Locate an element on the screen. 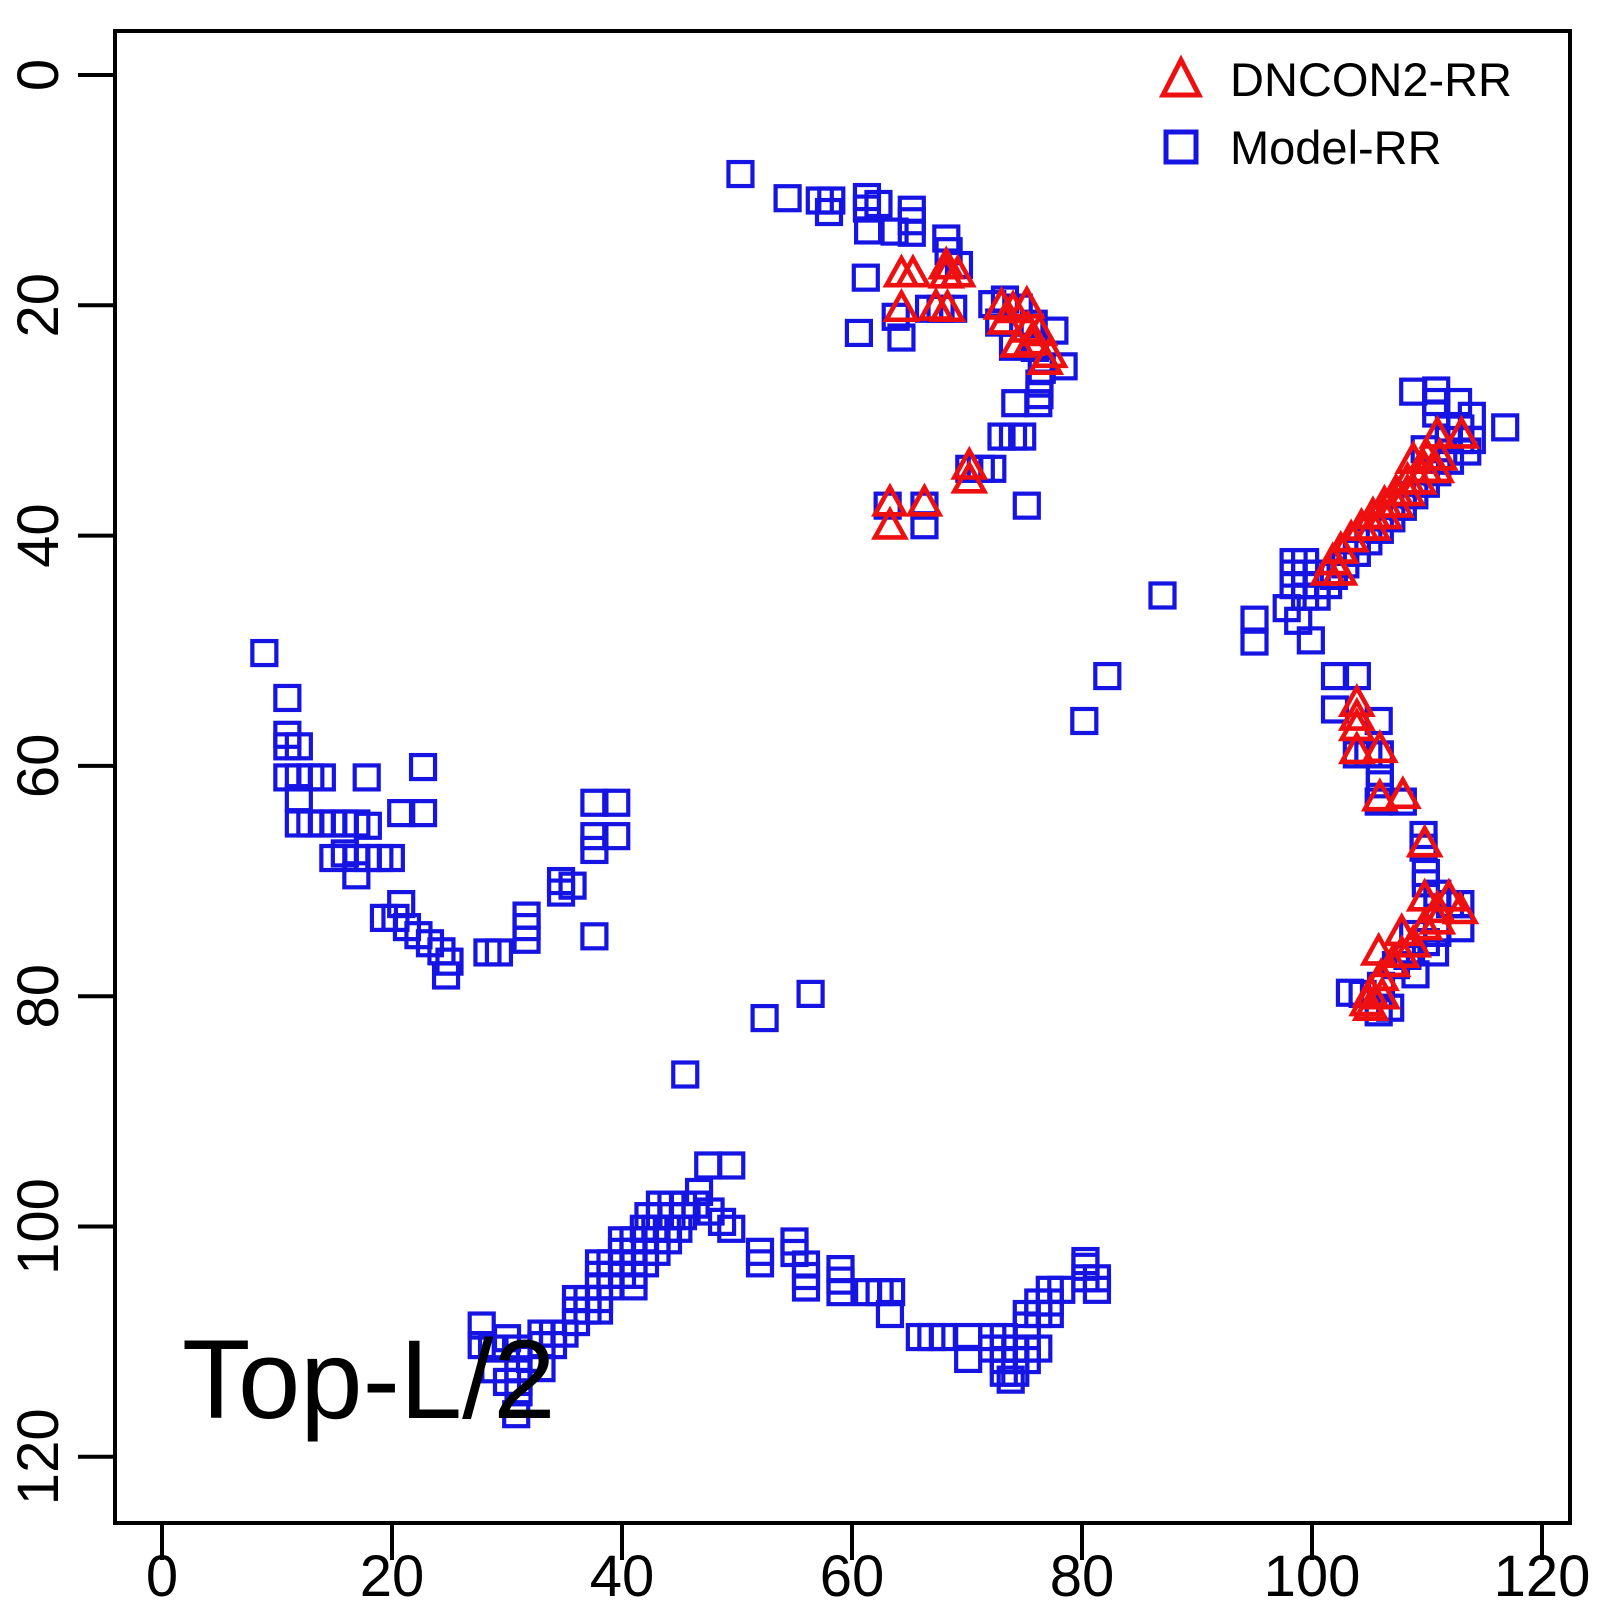 Image resolution: width=1600 pixels, height=1600 pixels. y-tick-label: 80 is located at coordinates (38, 996).